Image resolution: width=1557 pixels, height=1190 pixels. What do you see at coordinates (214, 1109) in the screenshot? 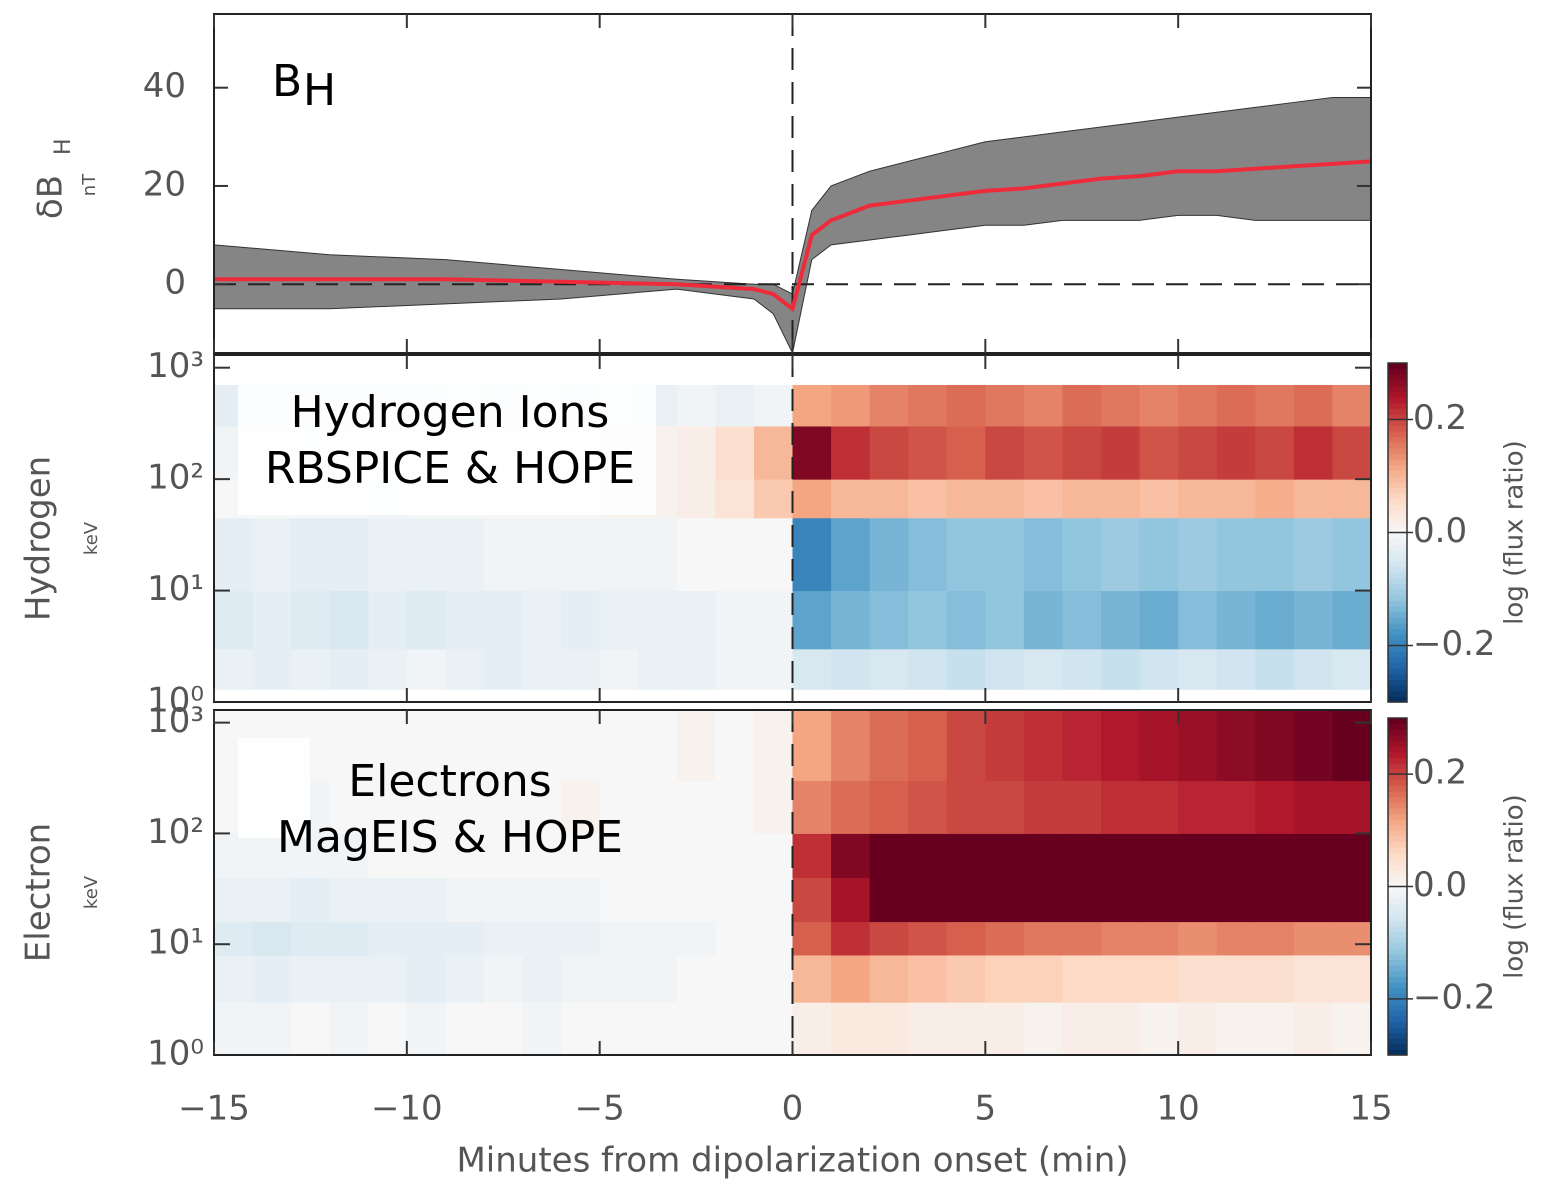
I see `x-tick-label: −15` at bounding box center [214, 1109].